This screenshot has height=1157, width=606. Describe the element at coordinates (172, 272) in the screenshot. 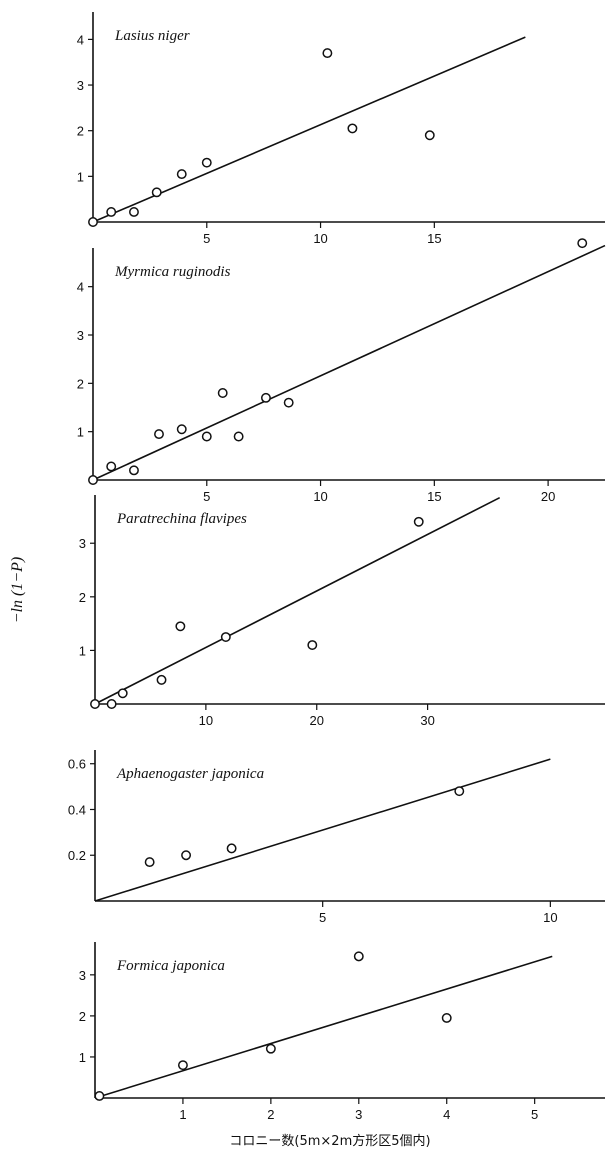

I see `panel-title: Myrmica ruginodis` at that location.